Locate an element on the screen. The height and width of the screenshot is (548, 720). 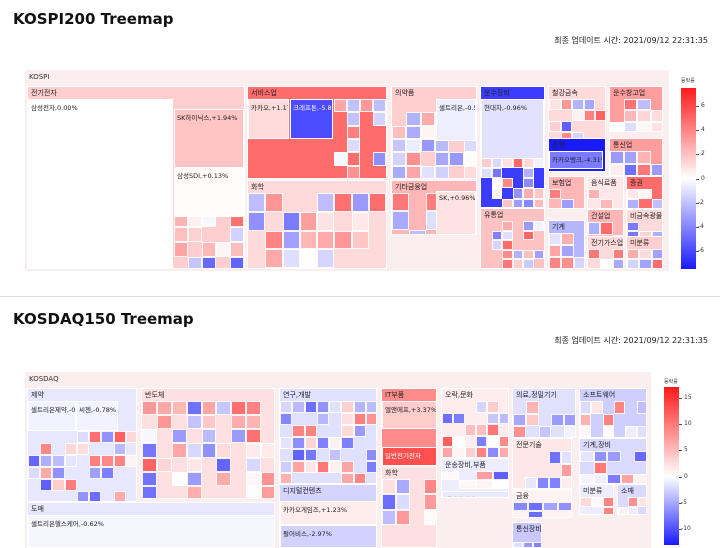
stock-cell: 일반전기전자 is located at coordinates (409, 456).